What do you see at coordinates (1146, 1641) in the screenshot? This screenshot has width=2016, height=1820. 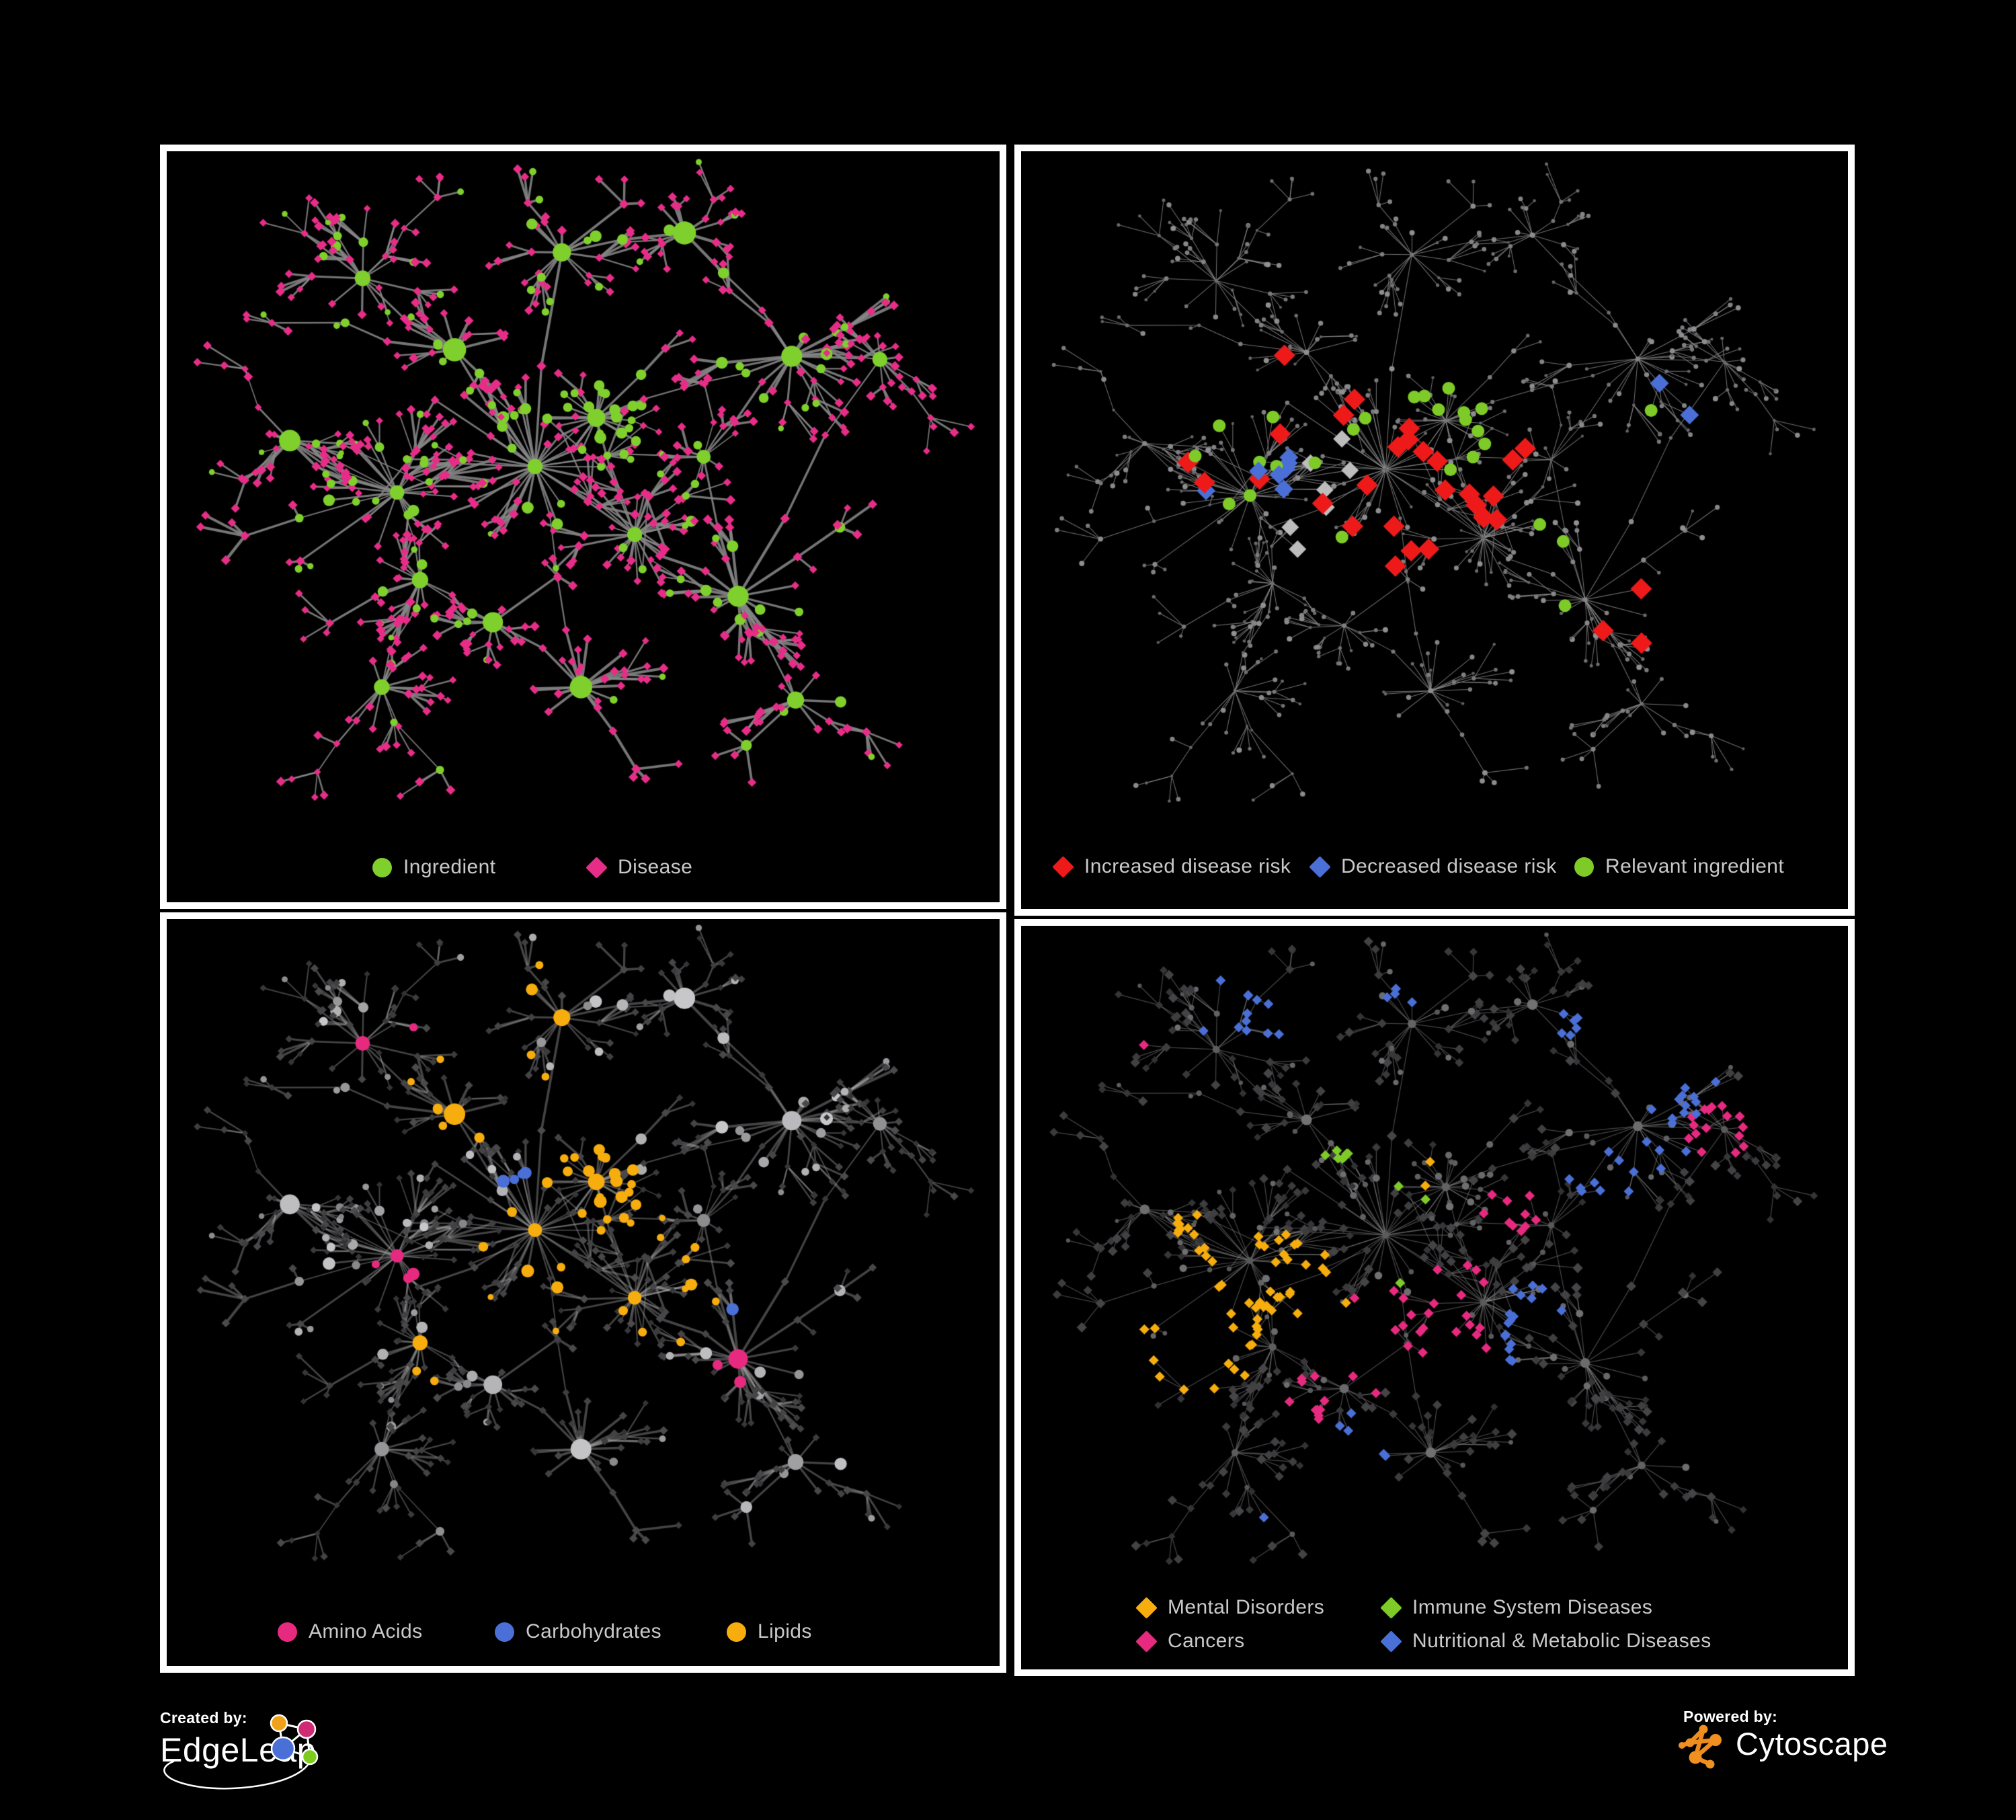 I see `cancers-diamond-icon` at bounding box center [1146, 1641].